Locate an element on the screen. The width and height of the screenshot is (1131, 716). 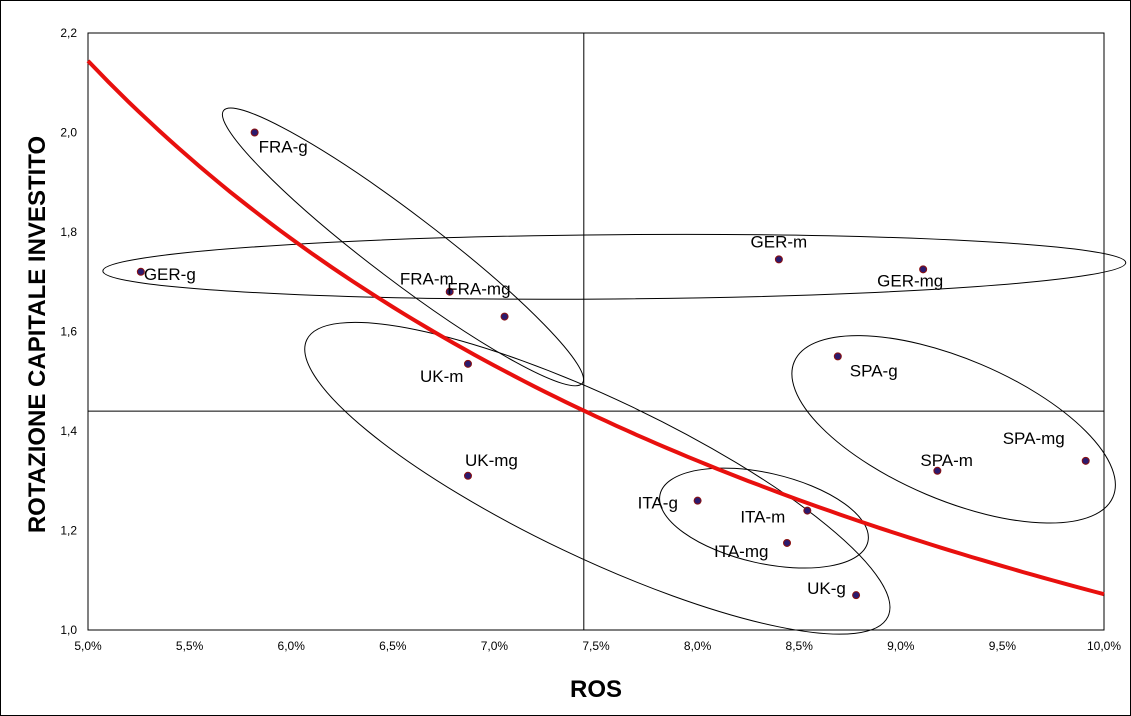
point-label: SPA-g is located at coordinates (874, 370).